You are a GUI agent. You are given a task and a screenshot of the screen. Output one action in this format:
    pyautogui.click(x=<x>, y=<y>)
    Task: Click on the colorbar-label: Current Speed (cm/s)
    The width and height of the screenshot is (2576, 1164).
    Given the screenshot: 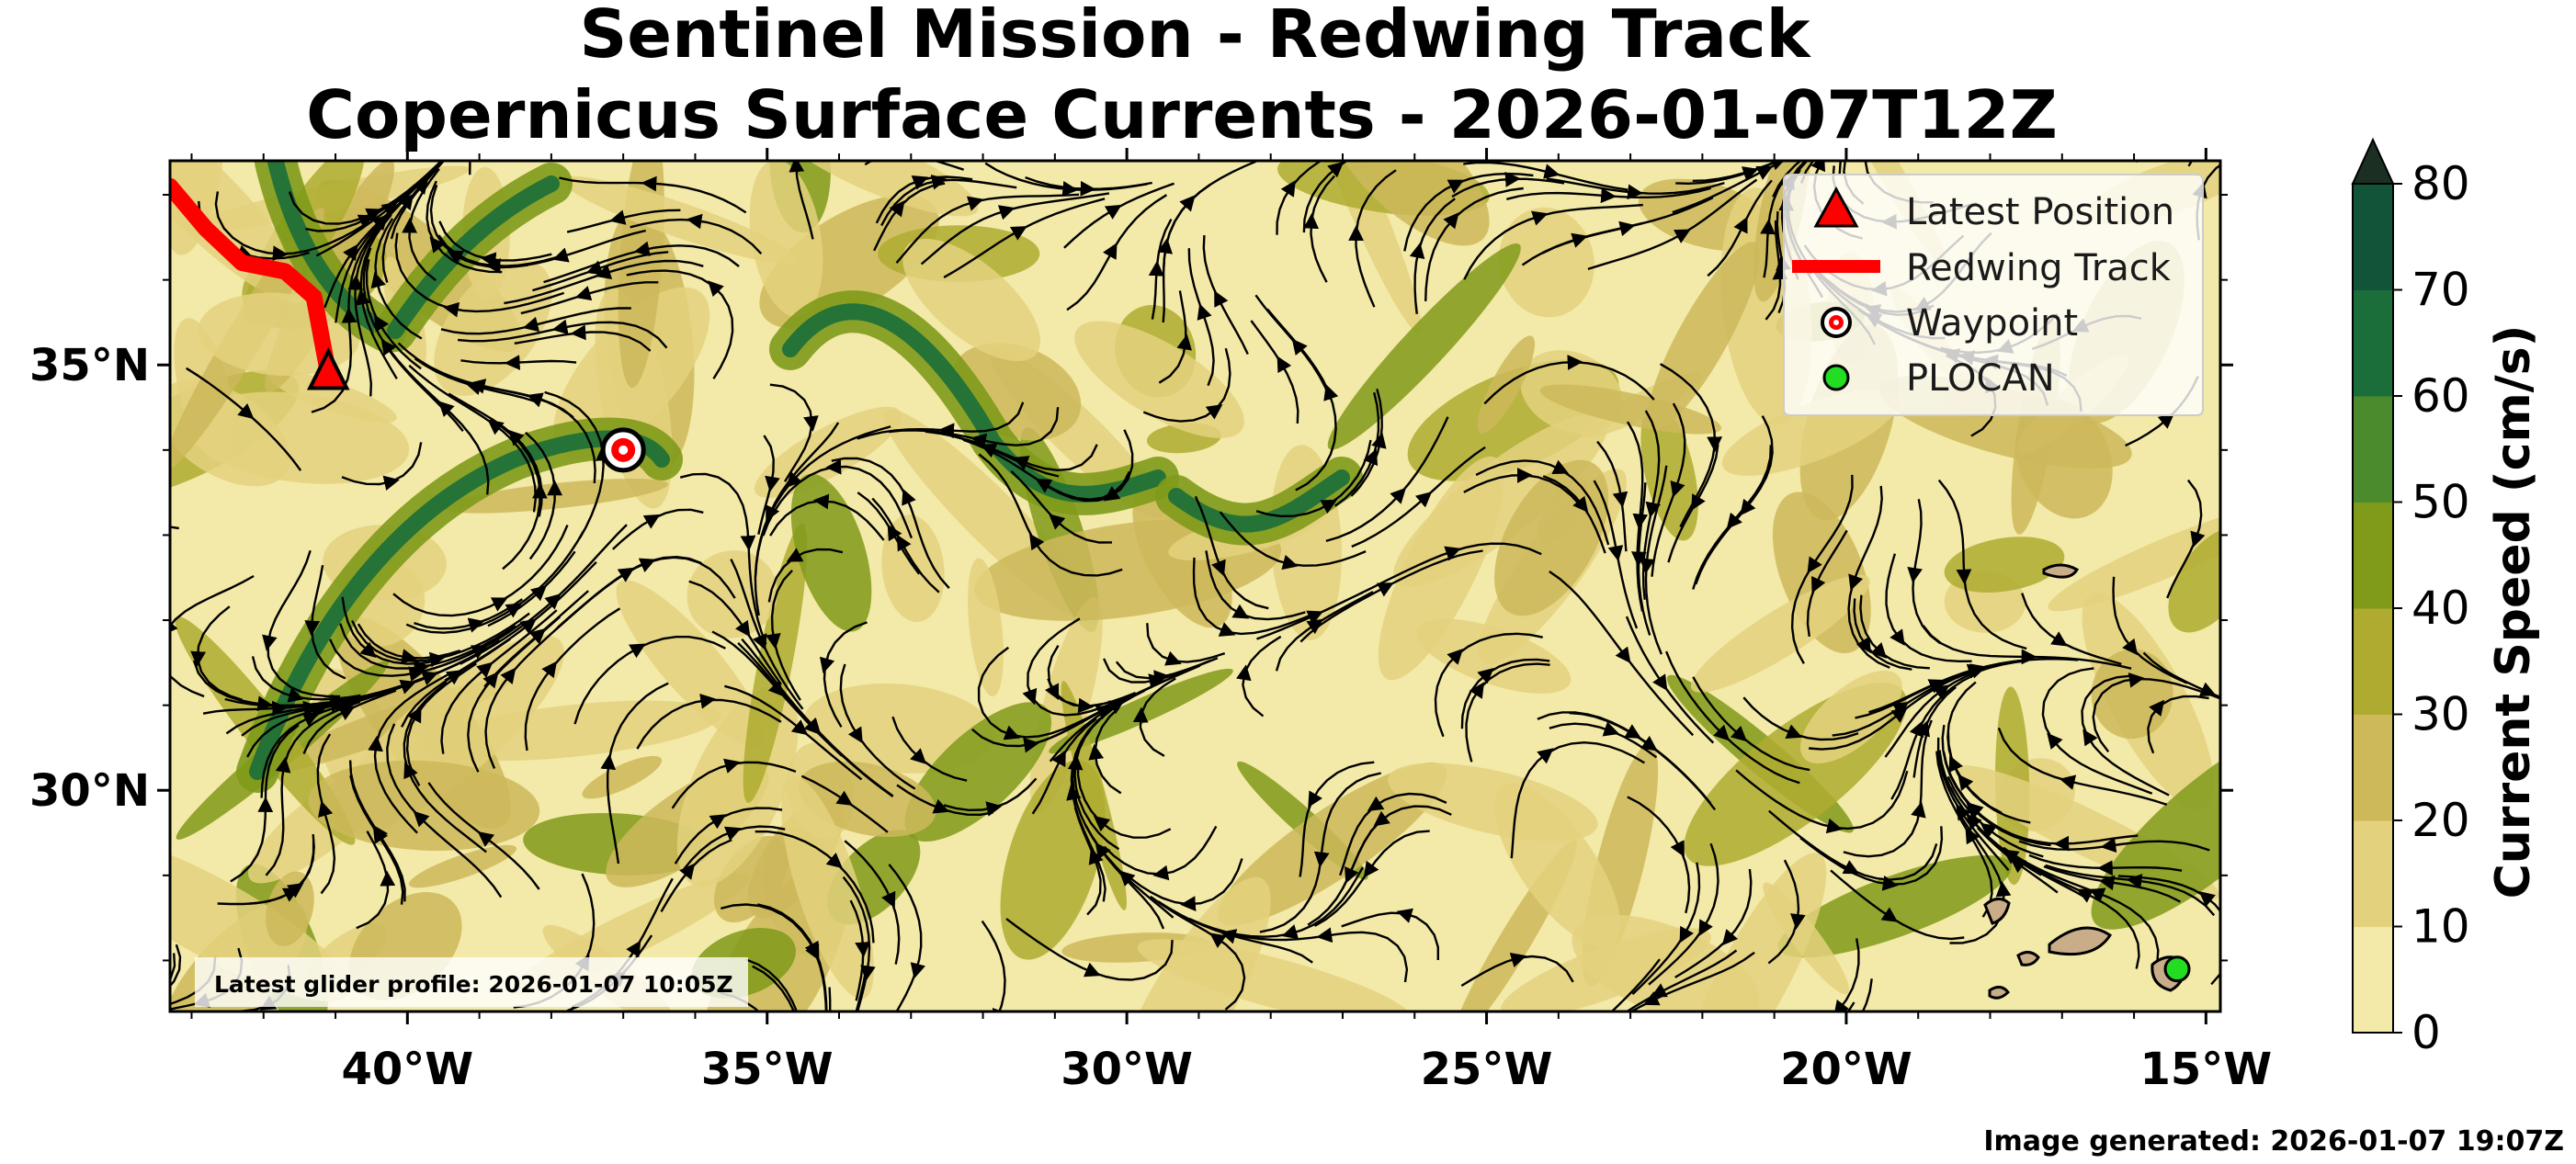 What is the action you would take?
    pyautogui.click(x=2513, y=612)
    